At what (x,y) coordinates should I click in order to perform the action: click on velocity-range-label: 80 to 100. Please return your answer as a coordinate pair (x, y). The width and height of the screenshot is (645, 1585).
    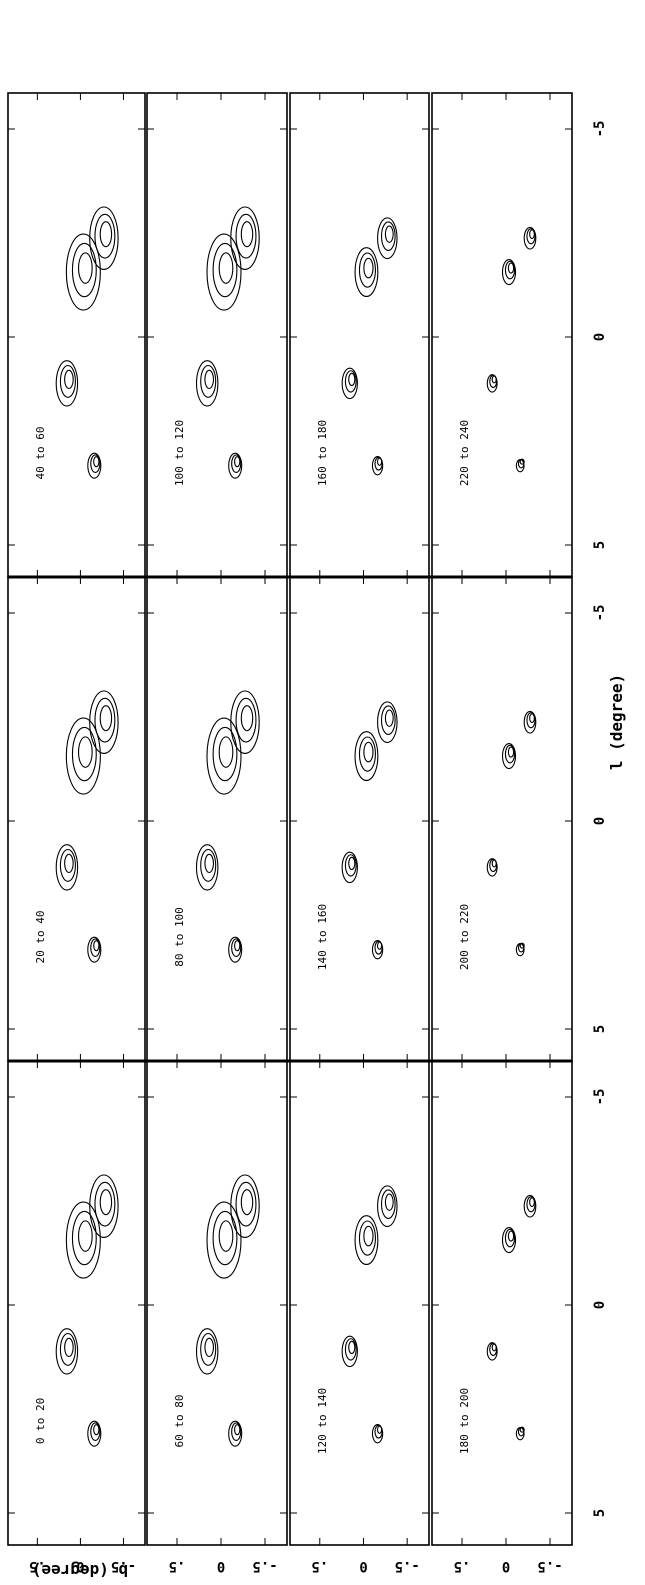
    Looking at the image, I should click on (179, 937).